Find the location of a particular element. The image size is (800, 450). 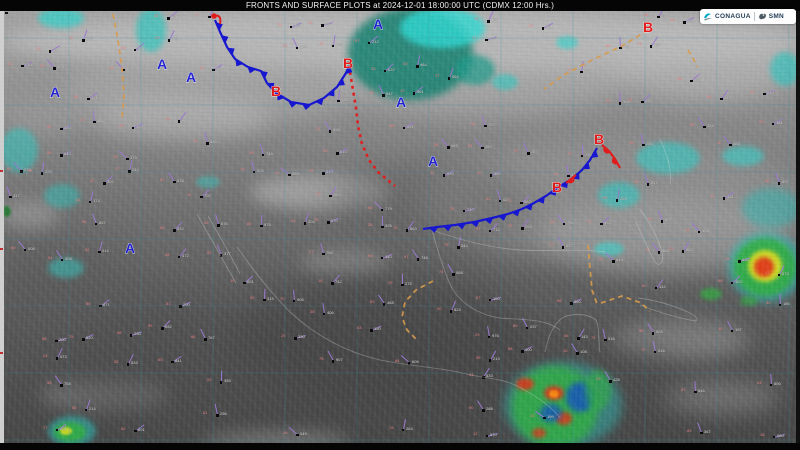

station-value: 11 is located at coordinates (189, 194).